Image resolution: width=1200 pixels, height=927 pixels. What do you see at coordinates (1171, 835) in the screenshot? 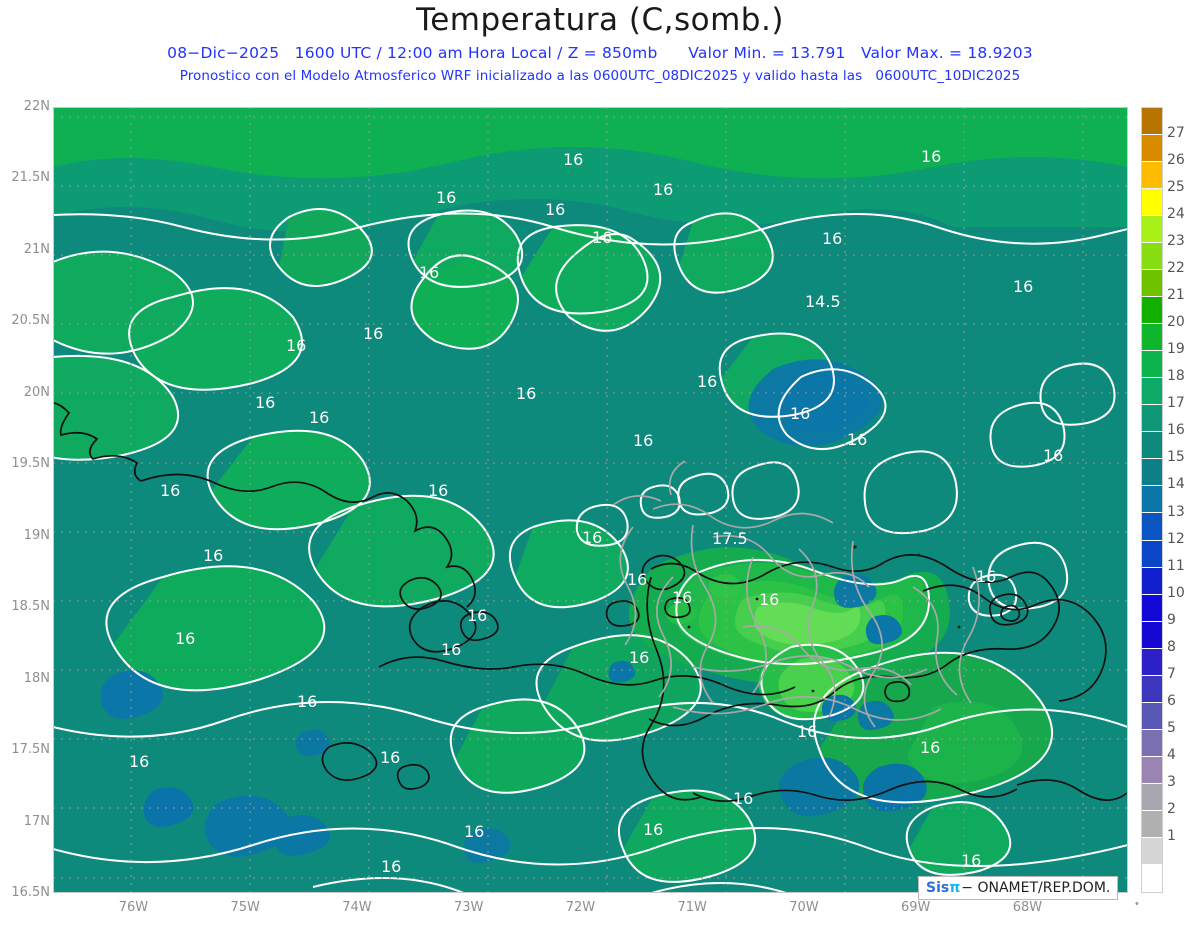
I see `colorbar-tick-label: 1` at bounding box center [1171, 835].